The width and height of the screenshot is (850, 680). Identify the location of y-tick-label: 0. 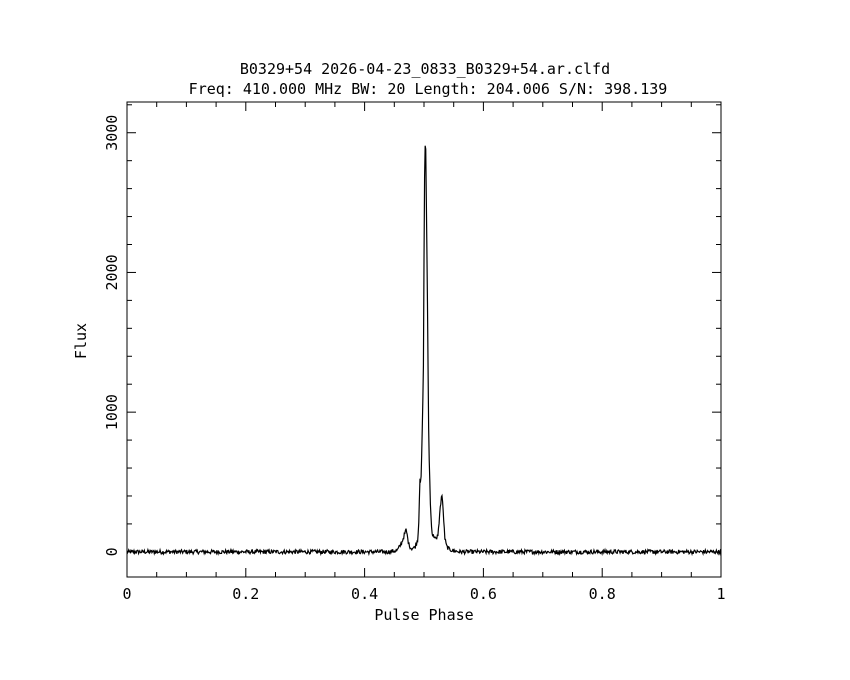
(112, 551).